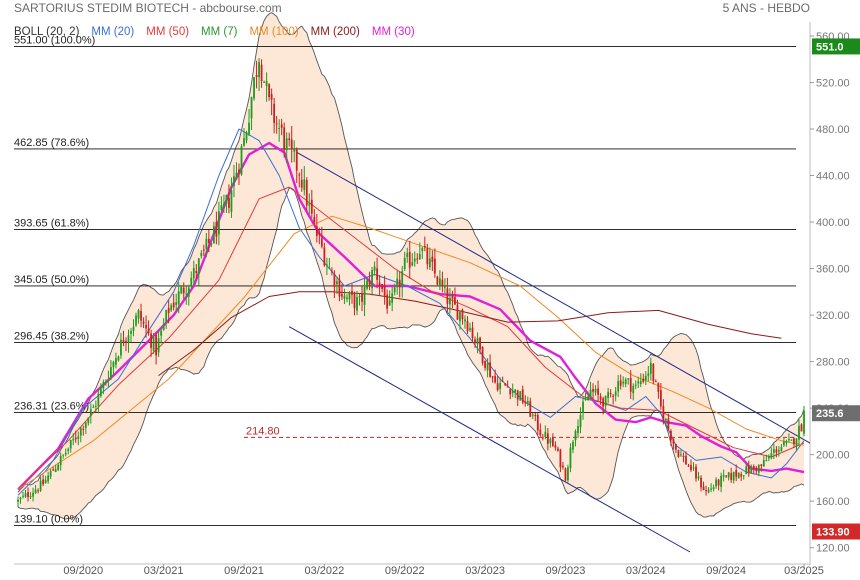  Describe the element at coordinates (830, 414) in the screenshot. I see `price-tag-label: 235.6` at that location.